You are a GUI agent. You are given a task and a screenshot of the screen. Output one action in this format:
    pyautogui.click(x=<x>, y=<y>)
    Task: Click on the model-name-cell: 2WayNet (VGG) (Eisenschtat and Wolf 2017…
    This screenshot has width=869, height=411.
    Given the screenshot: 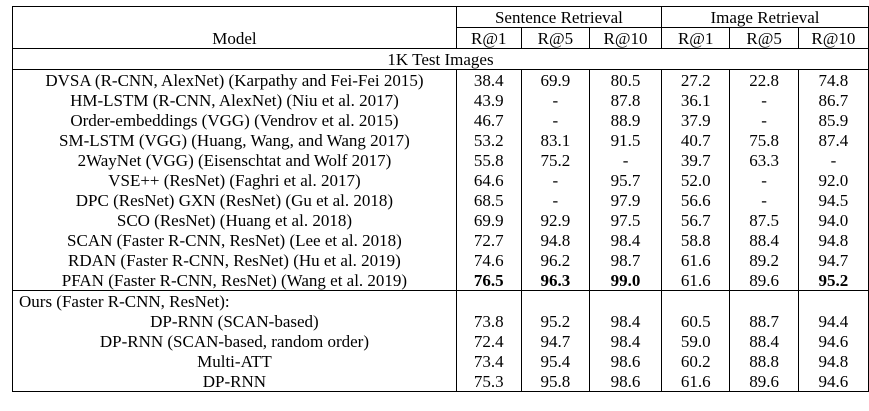 What is the action you would take?
    pyautogui.click(x=234, y=160)
    